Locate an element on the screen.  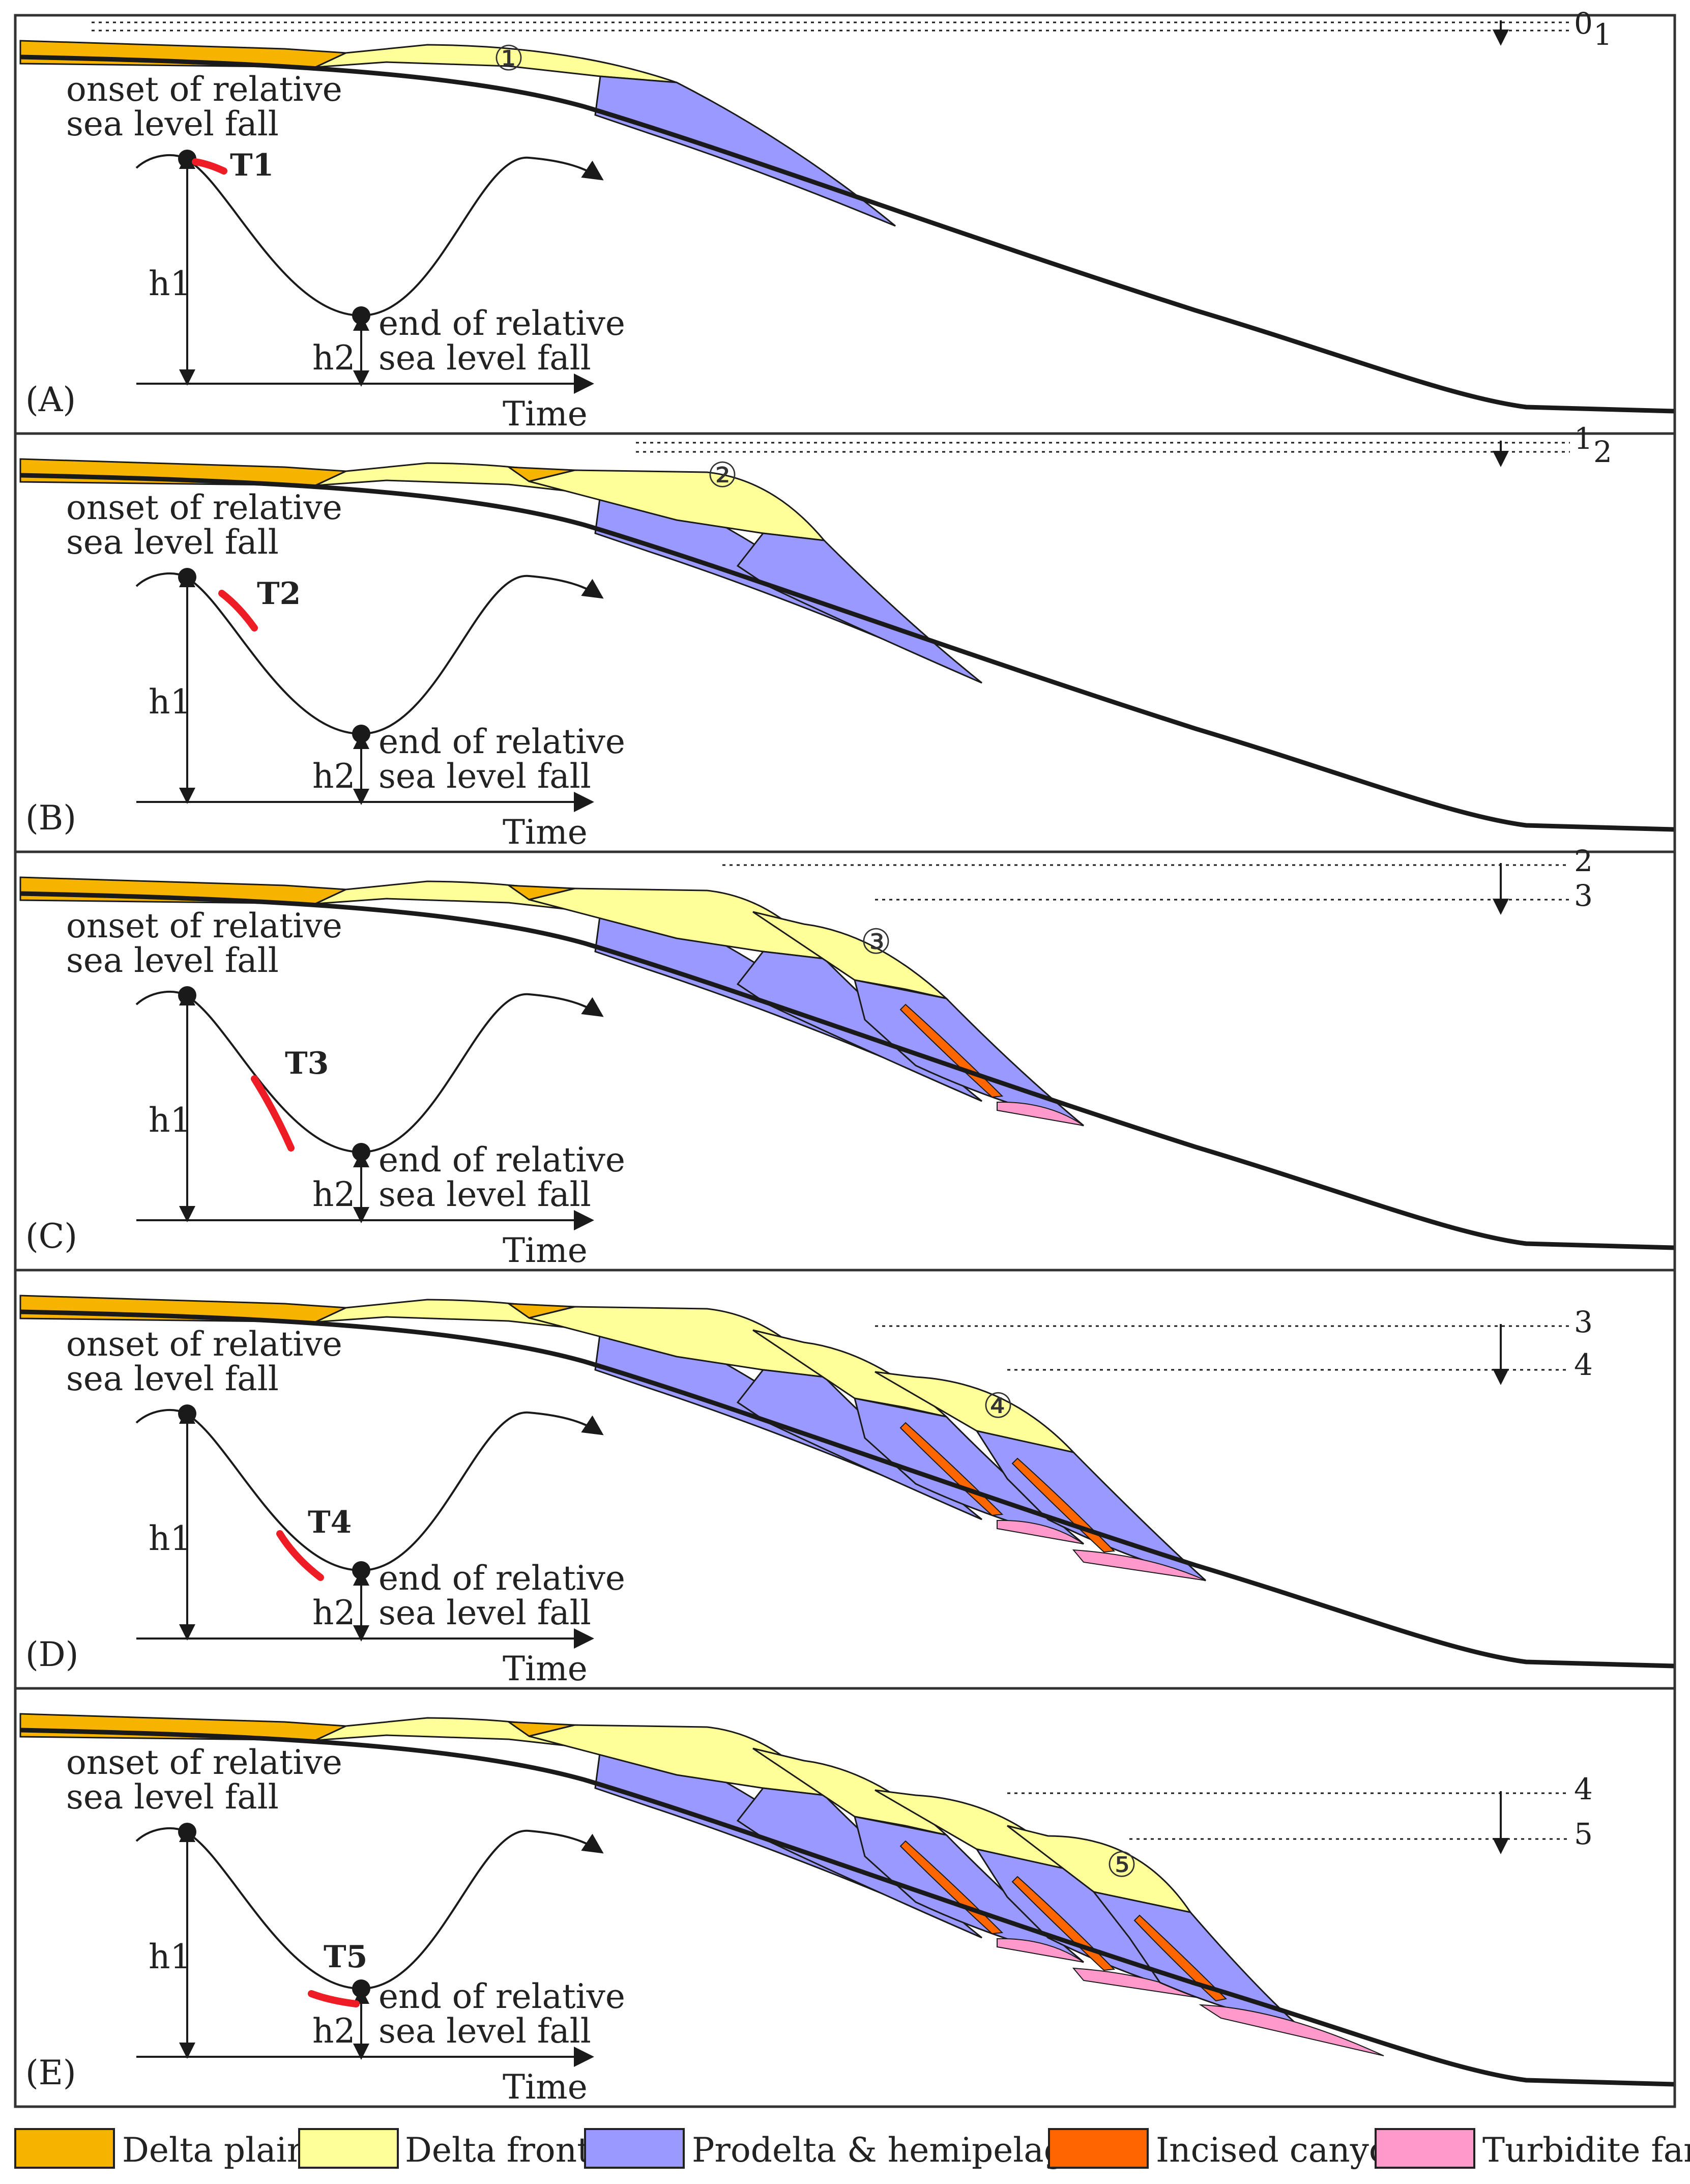
sea-level-number-upper: 2 is located at coordinates (1583, 861).